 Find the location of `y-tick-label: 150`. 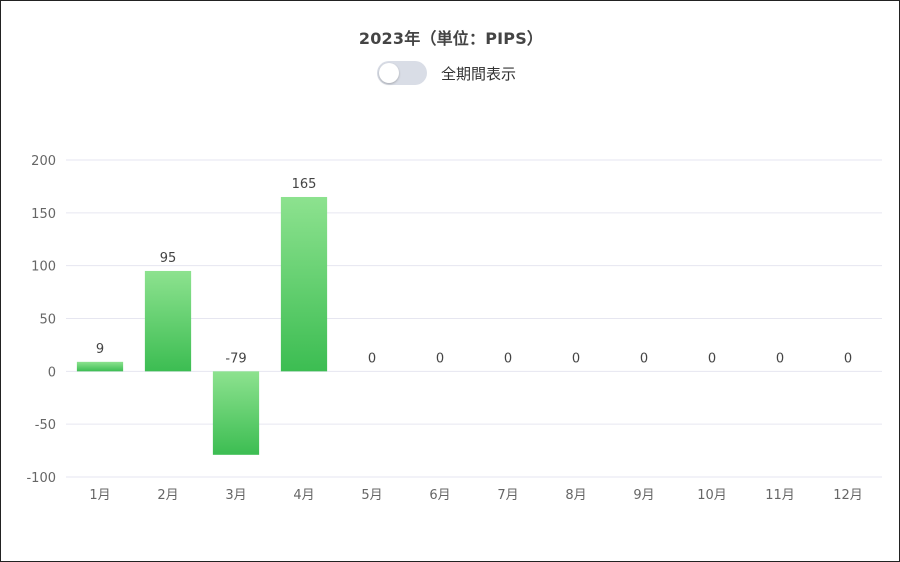

y-tick-label: 150 is located at coordinates (43, 214).